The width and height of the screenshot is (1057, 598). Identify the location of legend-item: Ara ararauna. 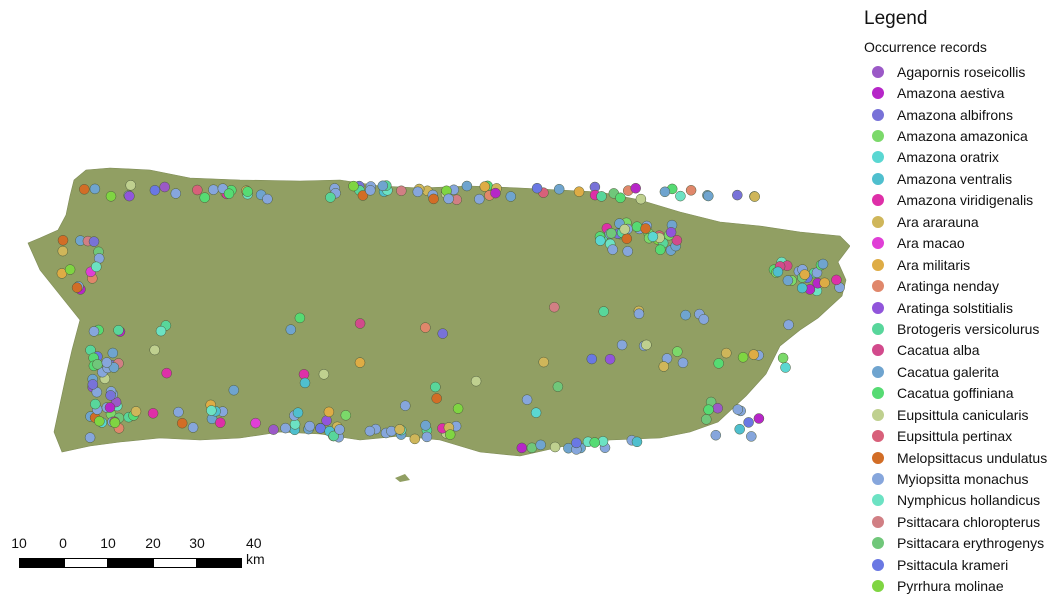
(959, 221).